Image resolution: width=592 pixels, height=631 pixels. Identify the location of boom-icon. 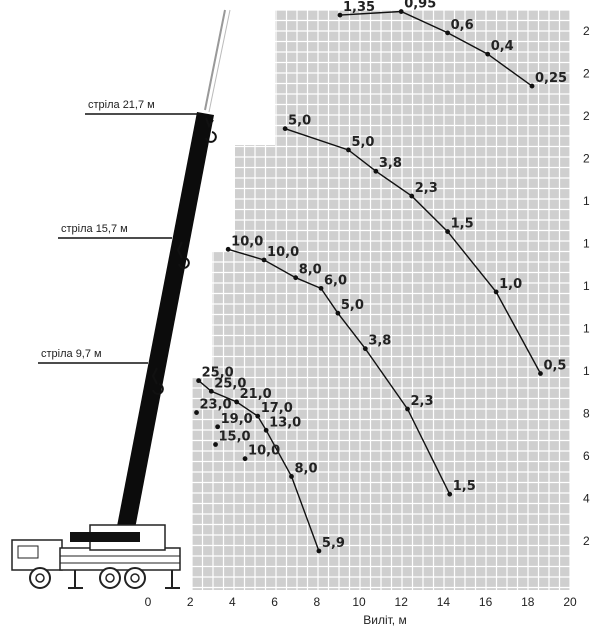
(163, 333).